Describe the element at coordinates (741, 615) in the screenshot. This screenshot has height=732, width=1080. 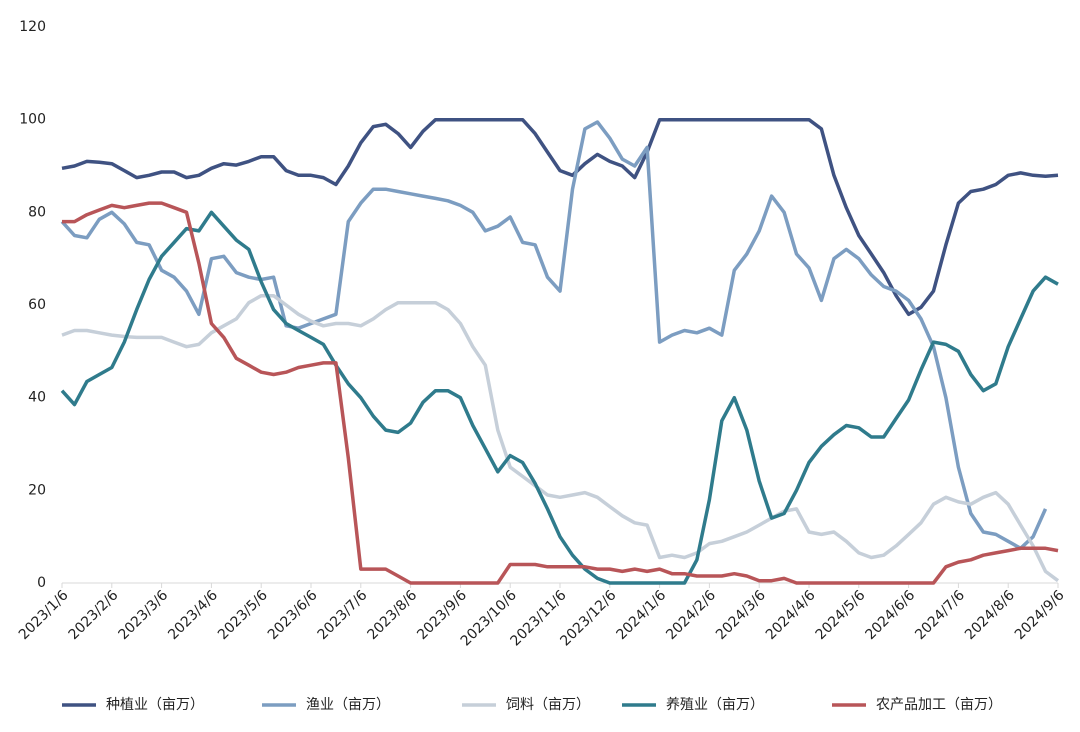
I see `x-tick-label: 2024/3/6` at that location.